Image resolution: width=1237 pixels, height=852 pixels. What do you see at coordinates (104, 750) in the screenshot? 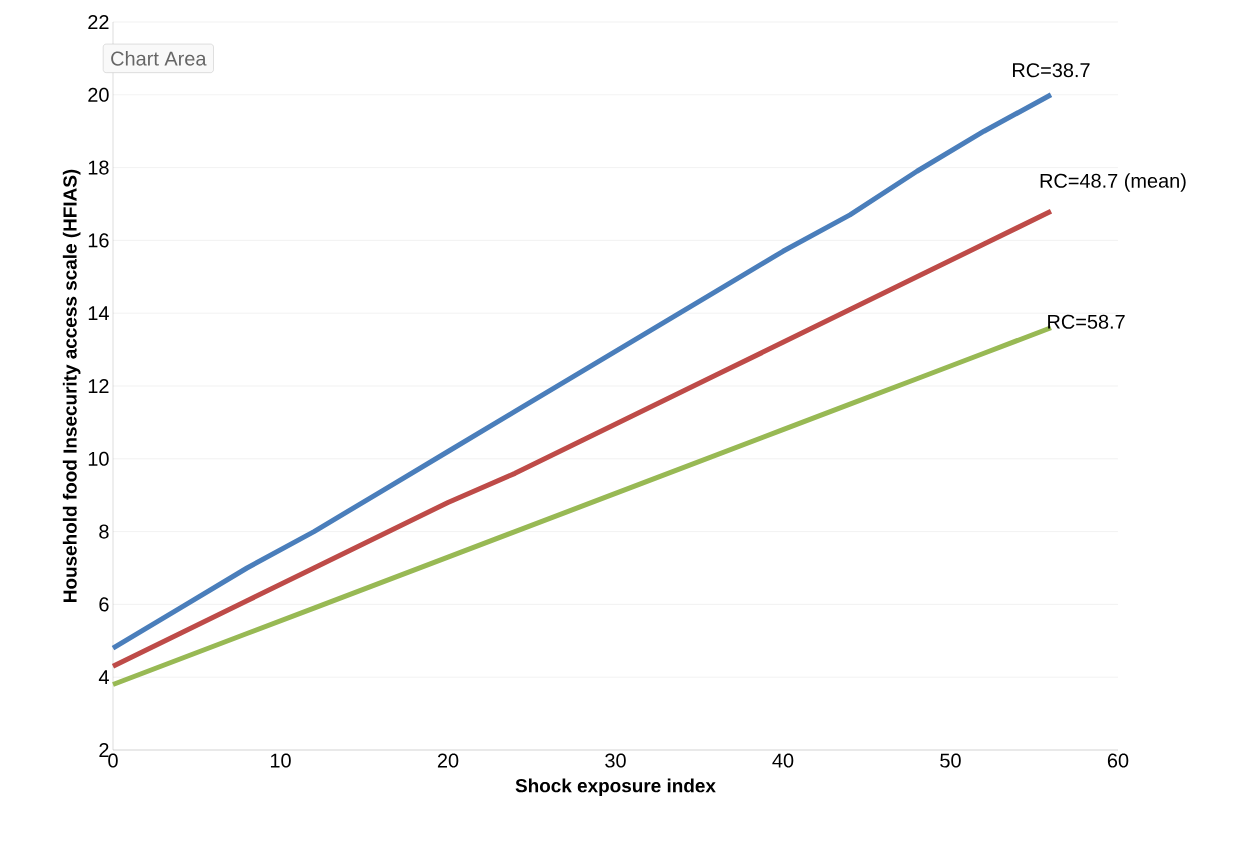
I see `y-tick-label: 2` at bounding box center [104, 750].